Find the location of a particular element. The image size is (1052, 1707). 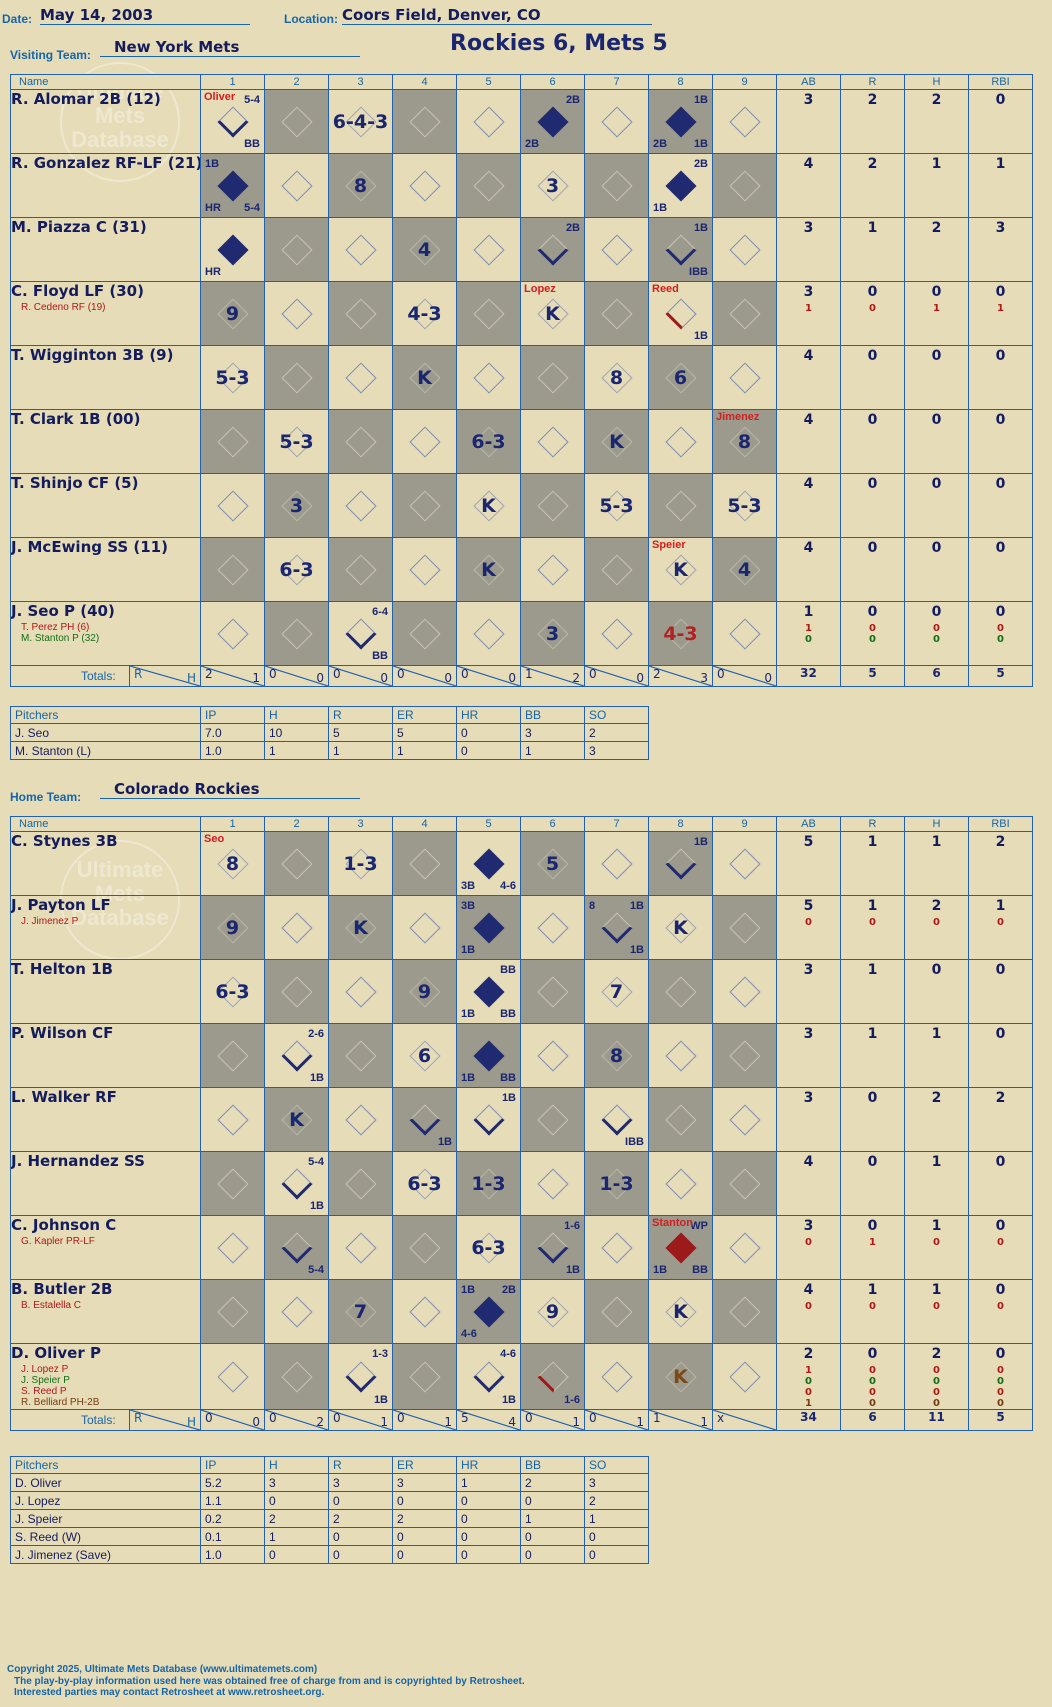

player-name-cell: T. Wigginton 3B (9) is located at coordinates (105, 377).